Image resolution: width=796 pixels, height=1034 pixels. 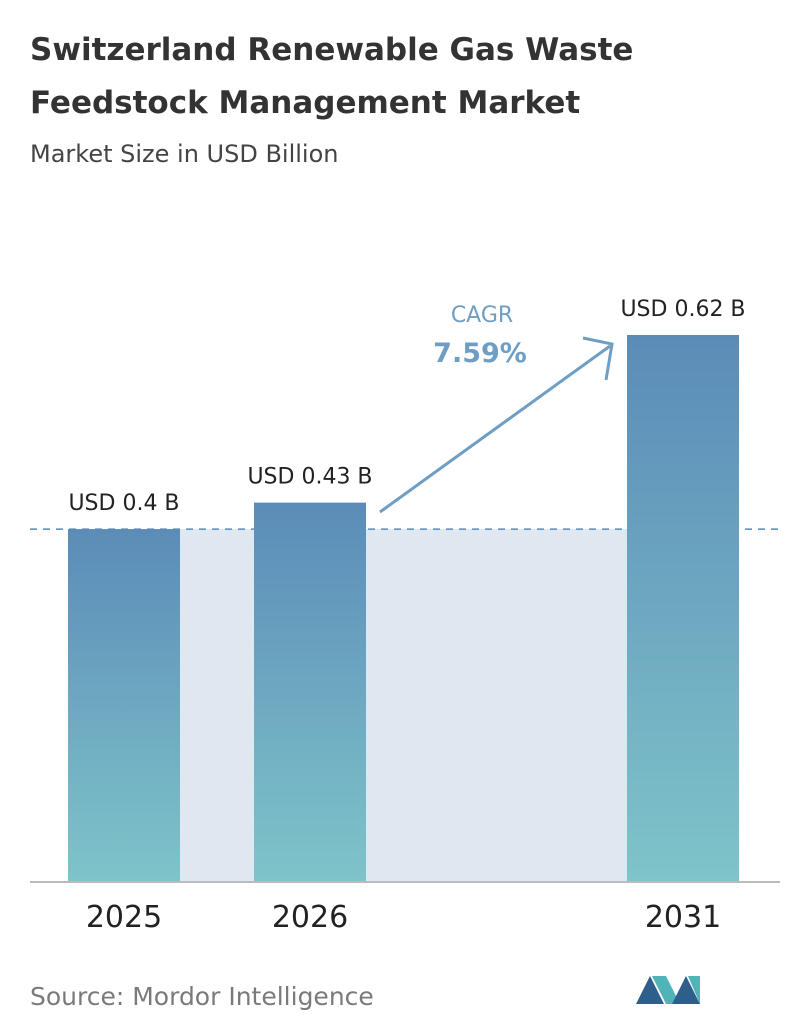 I want to click on chart-title: Feedstock Management Market, so click(x=305, y=103).